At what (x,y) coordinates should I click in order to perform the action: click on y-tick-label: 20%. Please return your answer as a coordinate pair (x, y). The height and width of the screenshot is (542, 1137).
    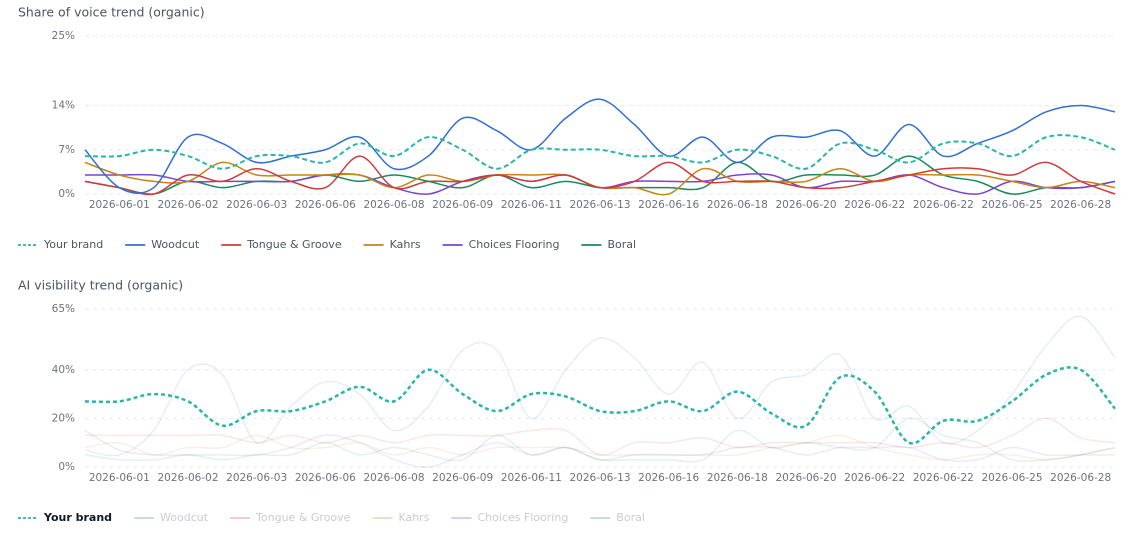
    Looking at the image, I should click on (63, 418).